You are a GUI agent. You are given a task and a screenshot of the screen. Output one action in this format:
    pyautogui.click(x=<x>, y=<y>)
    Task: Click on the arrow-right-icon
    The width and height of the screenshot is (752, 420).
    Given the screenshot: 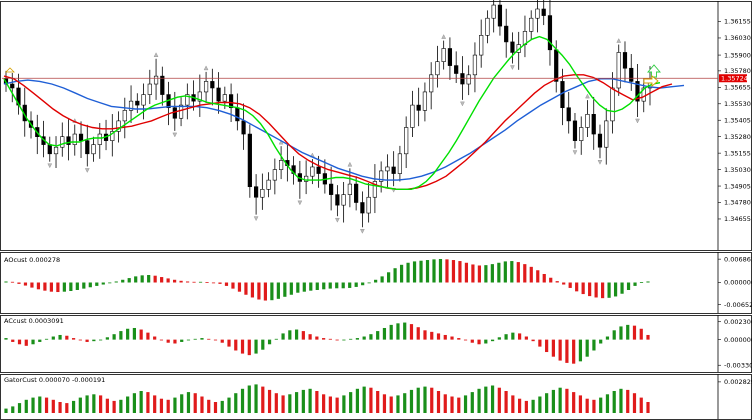 What is the action you would take?
    pyautogui.click(x=651, y=81)
    